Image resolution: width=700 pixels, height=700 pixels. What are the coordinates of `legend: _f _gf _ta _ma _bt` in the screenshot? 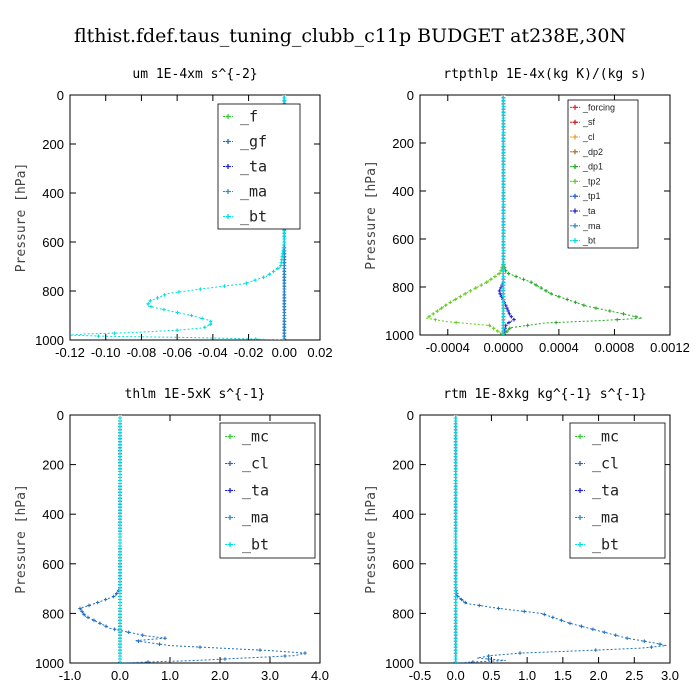 It's located at (259, 166).